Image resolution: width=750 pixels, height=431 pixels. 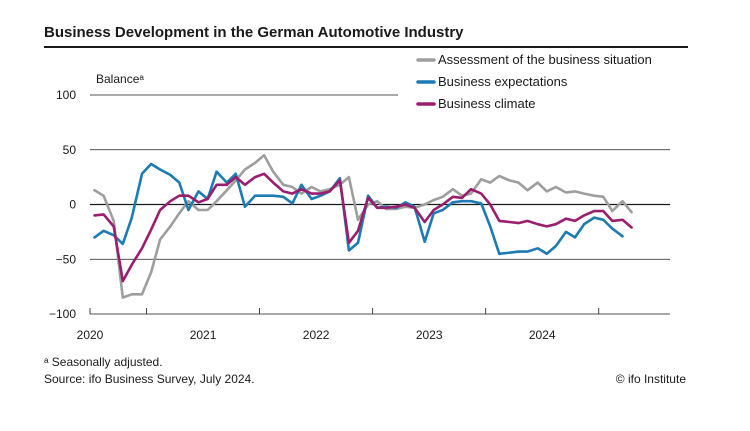 I want to click on x-tick-label: 2020, so click(x=90, y=335).